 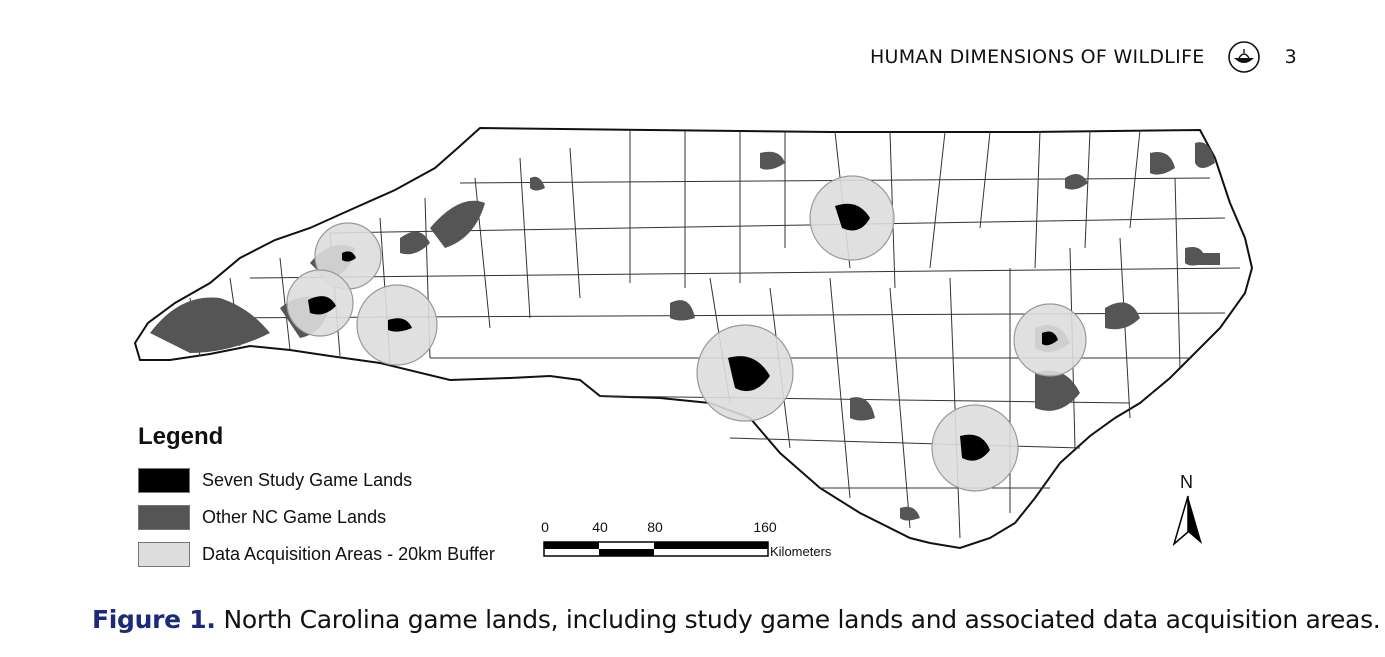 I want to click on legend-item-buffer-areas: Data Acquisition Areas - 20km Buffer, so click(x=316, y=554).